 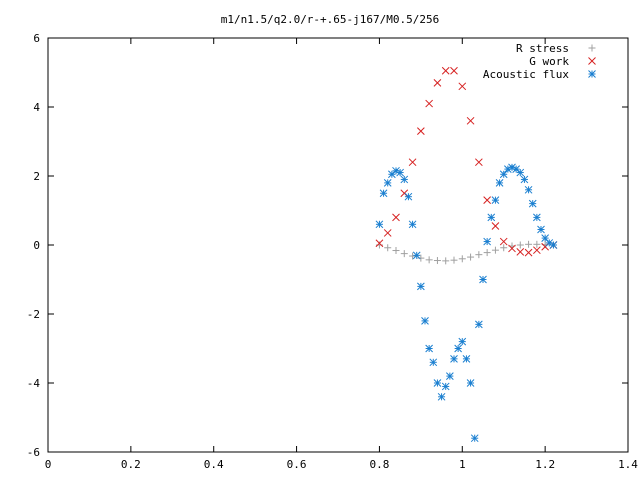 I want to click on y-tick-label: 4, so click(x=36, y=107).